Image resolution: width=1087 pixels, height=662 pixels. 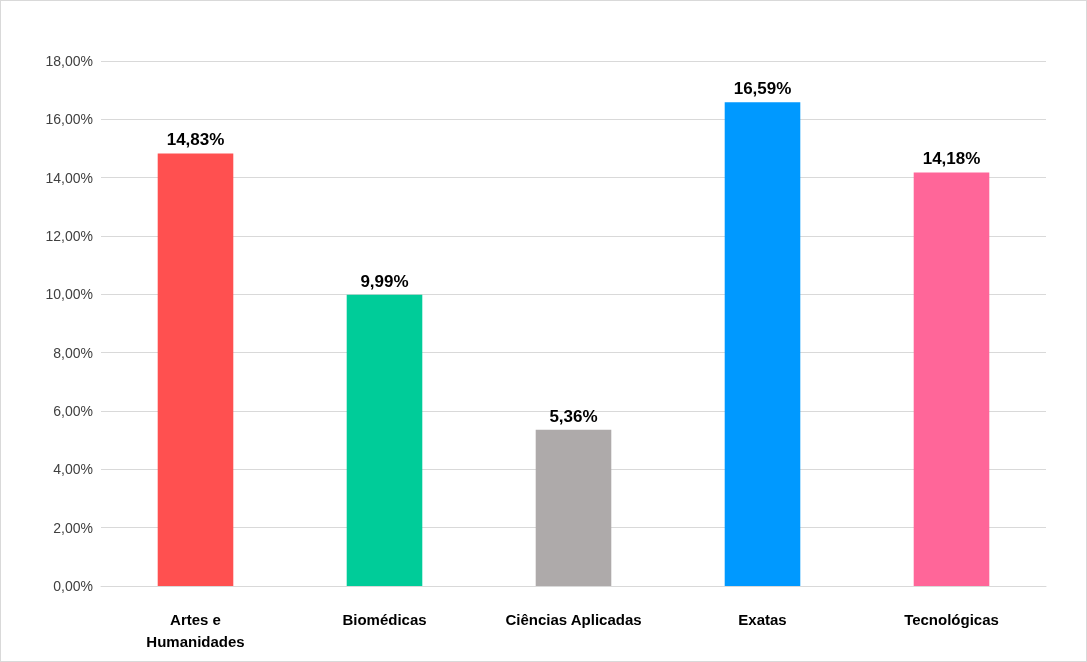 I want to click on x-tick-label: Biomédicas, so click(x=384, y=619).